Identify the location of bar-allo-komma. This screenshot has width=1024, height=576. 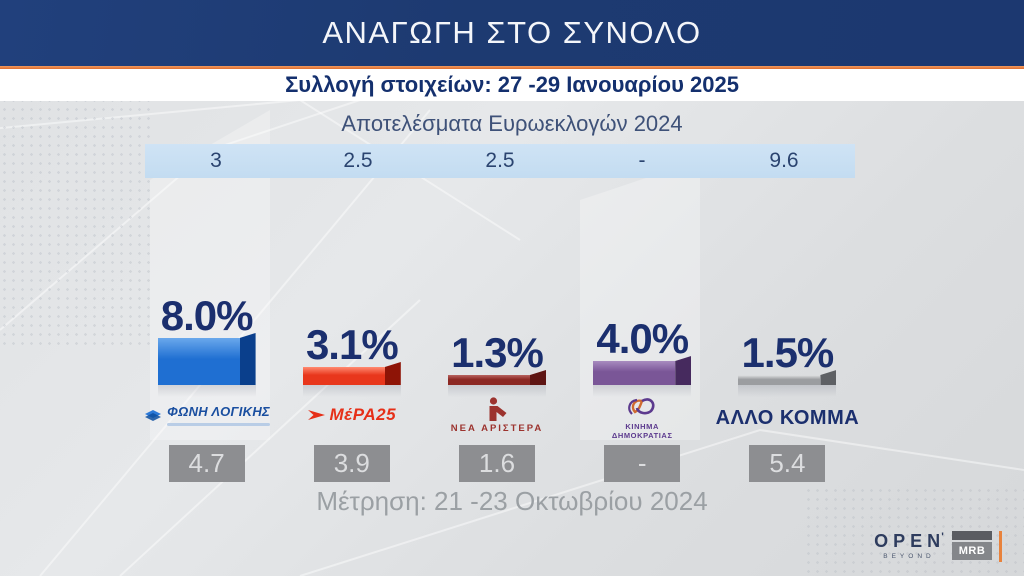
(787, 383).